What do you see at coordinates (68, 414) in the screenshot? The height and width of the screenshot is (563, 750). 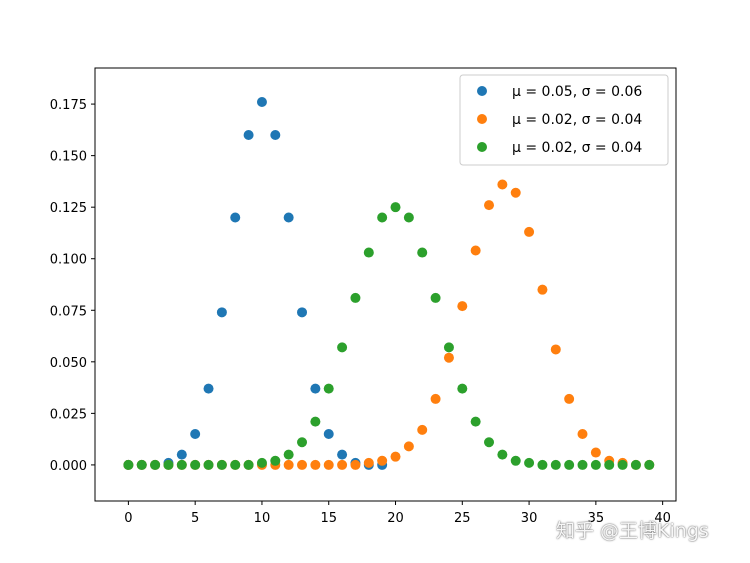 I see `y-tick-label: 0.025` at bounding box center [68, 414].